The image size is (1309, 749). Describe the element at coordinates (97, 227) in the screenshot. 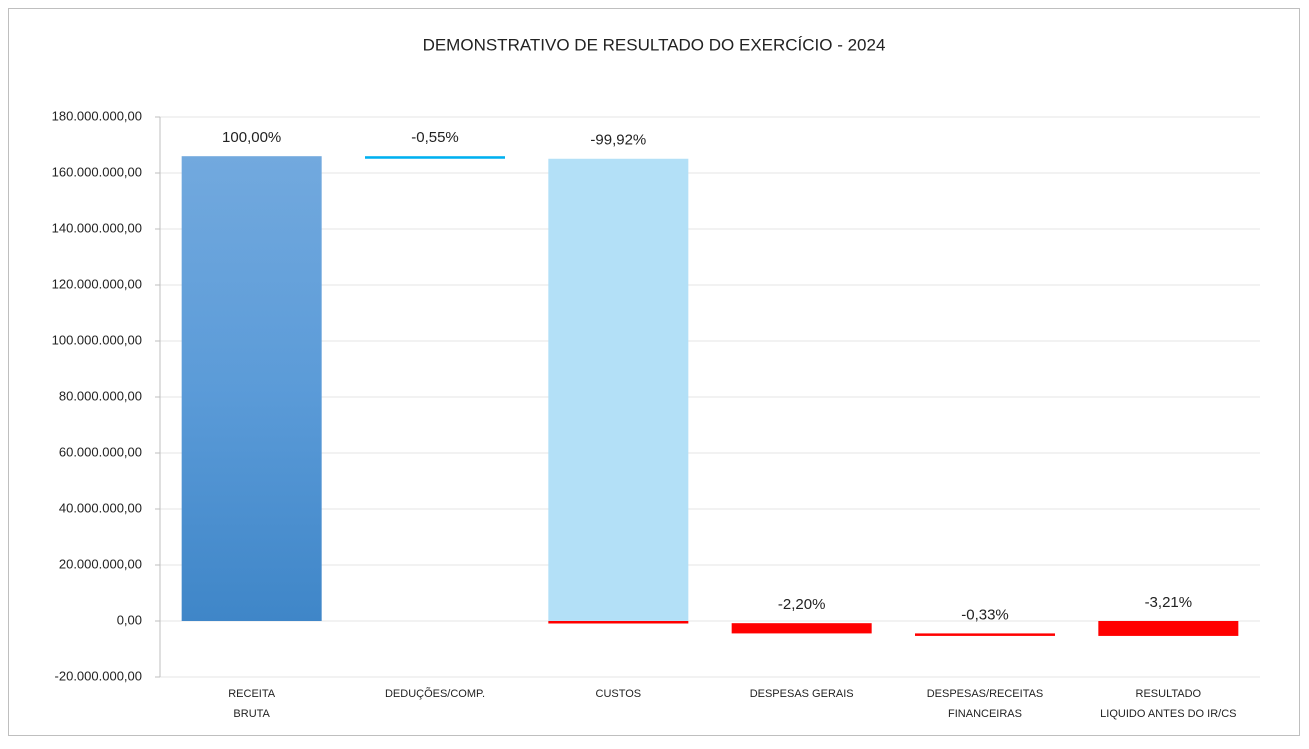

I see `y-tick-label: 140.000.000,00` at that location.